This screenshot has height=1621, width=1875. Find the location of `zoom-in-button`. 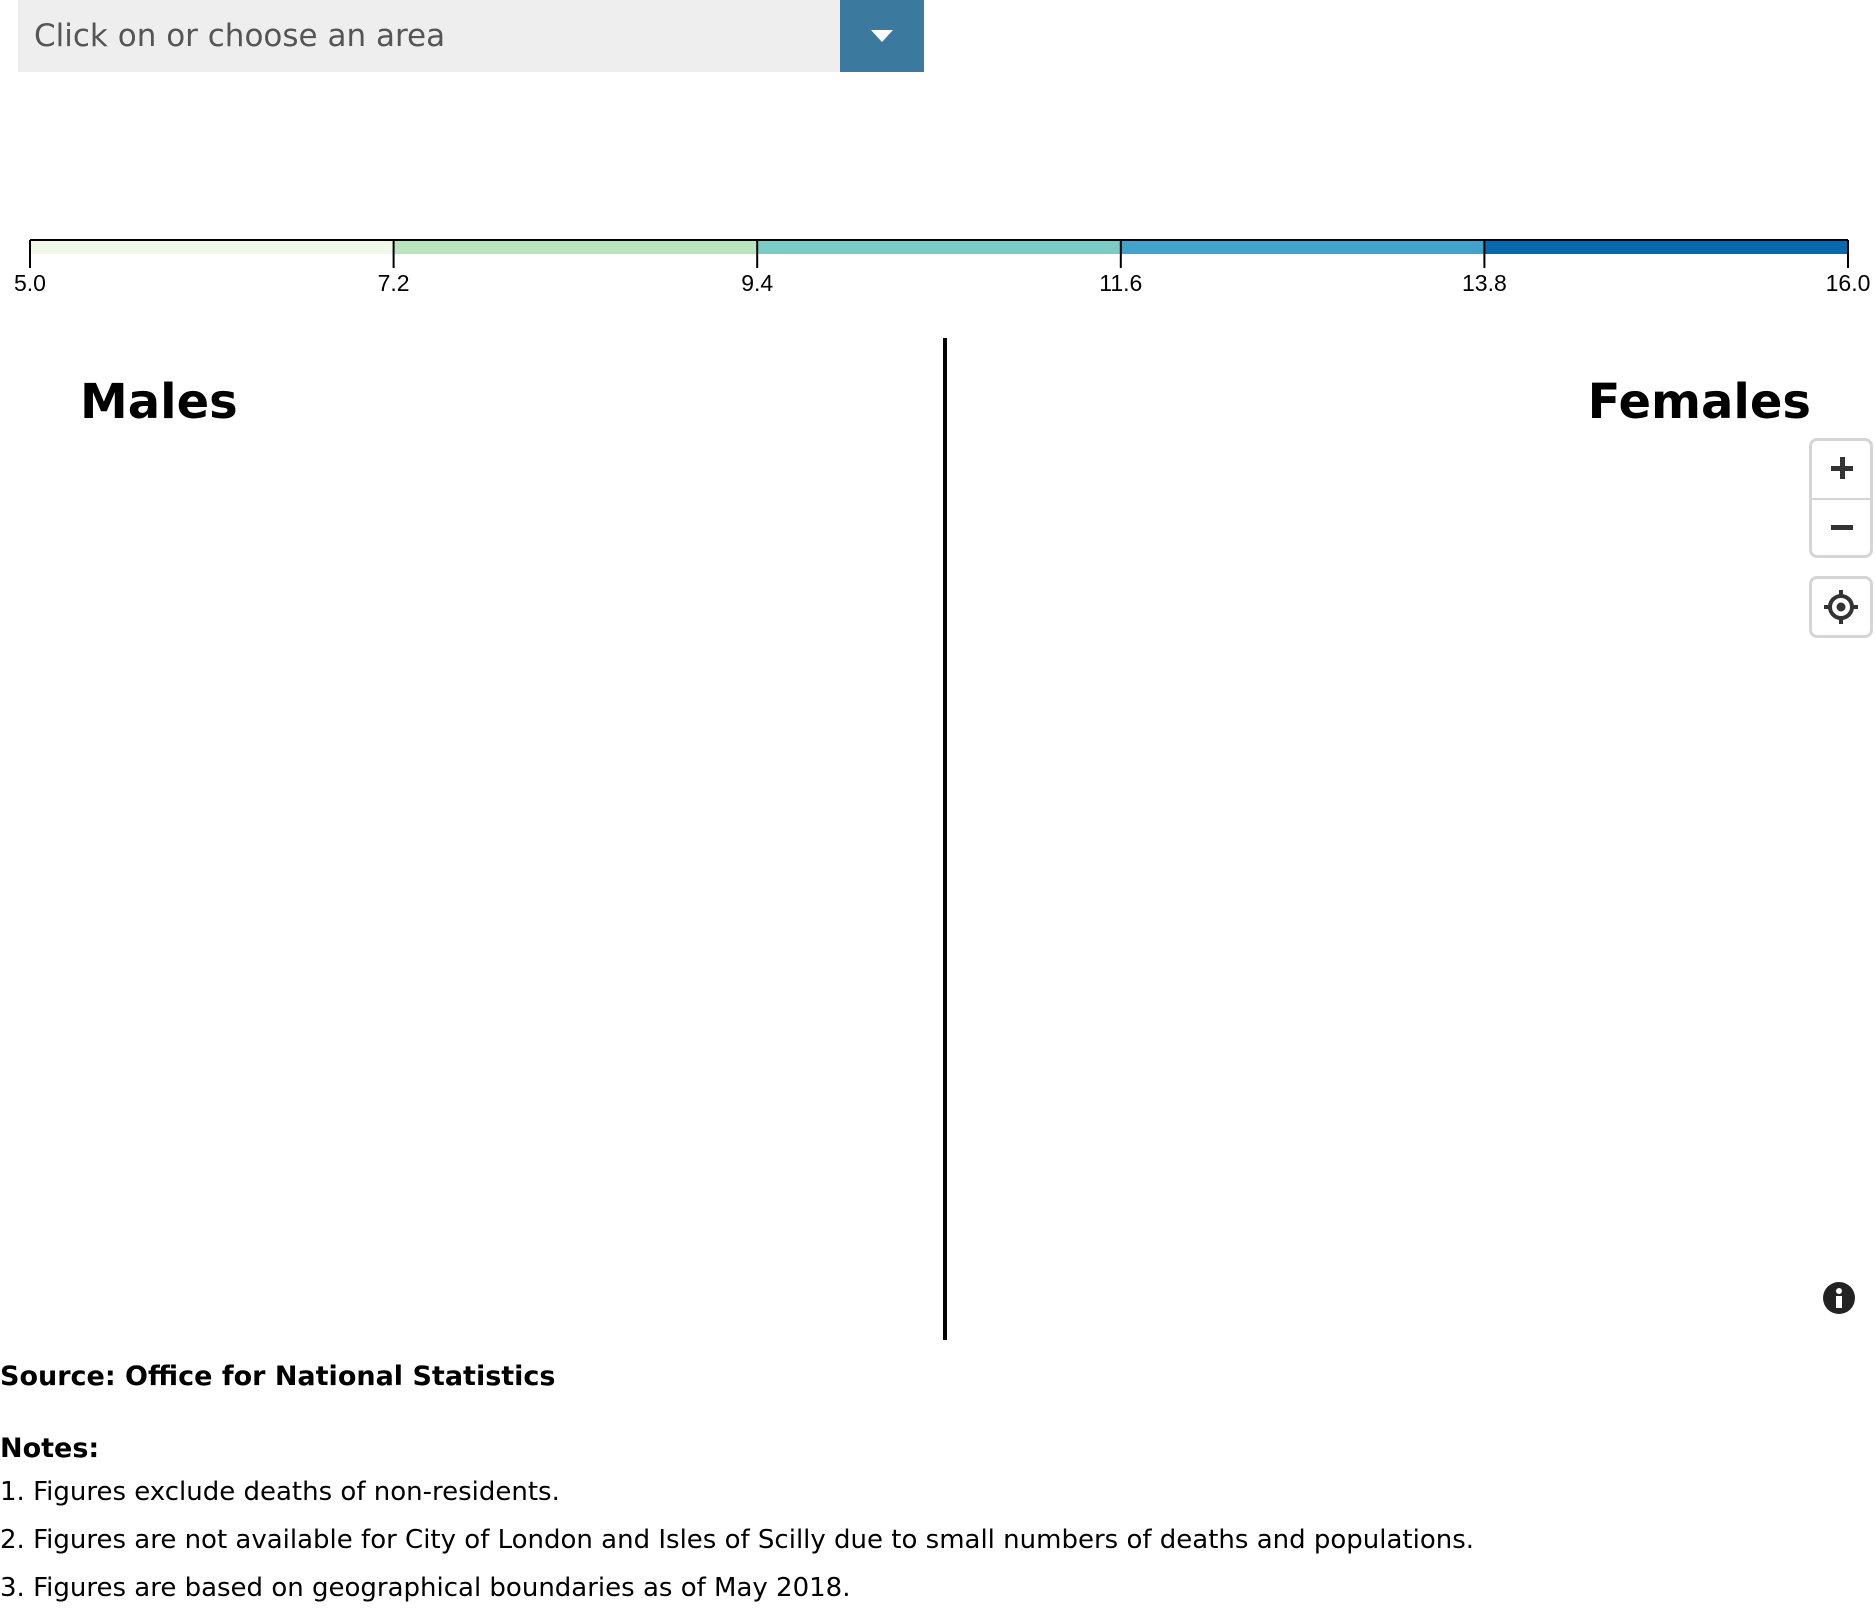

zoom-in-button is located at coordinates (1841, 469).